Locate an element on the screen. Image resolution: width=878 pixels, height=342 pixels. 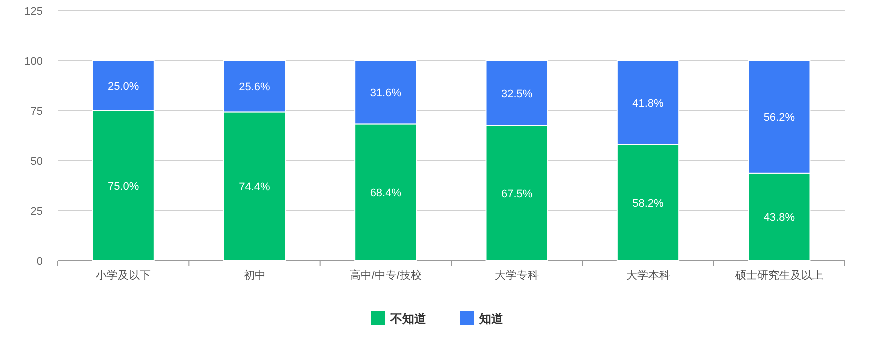
y-tick-label: 100 is located at coordinates (33, 62).